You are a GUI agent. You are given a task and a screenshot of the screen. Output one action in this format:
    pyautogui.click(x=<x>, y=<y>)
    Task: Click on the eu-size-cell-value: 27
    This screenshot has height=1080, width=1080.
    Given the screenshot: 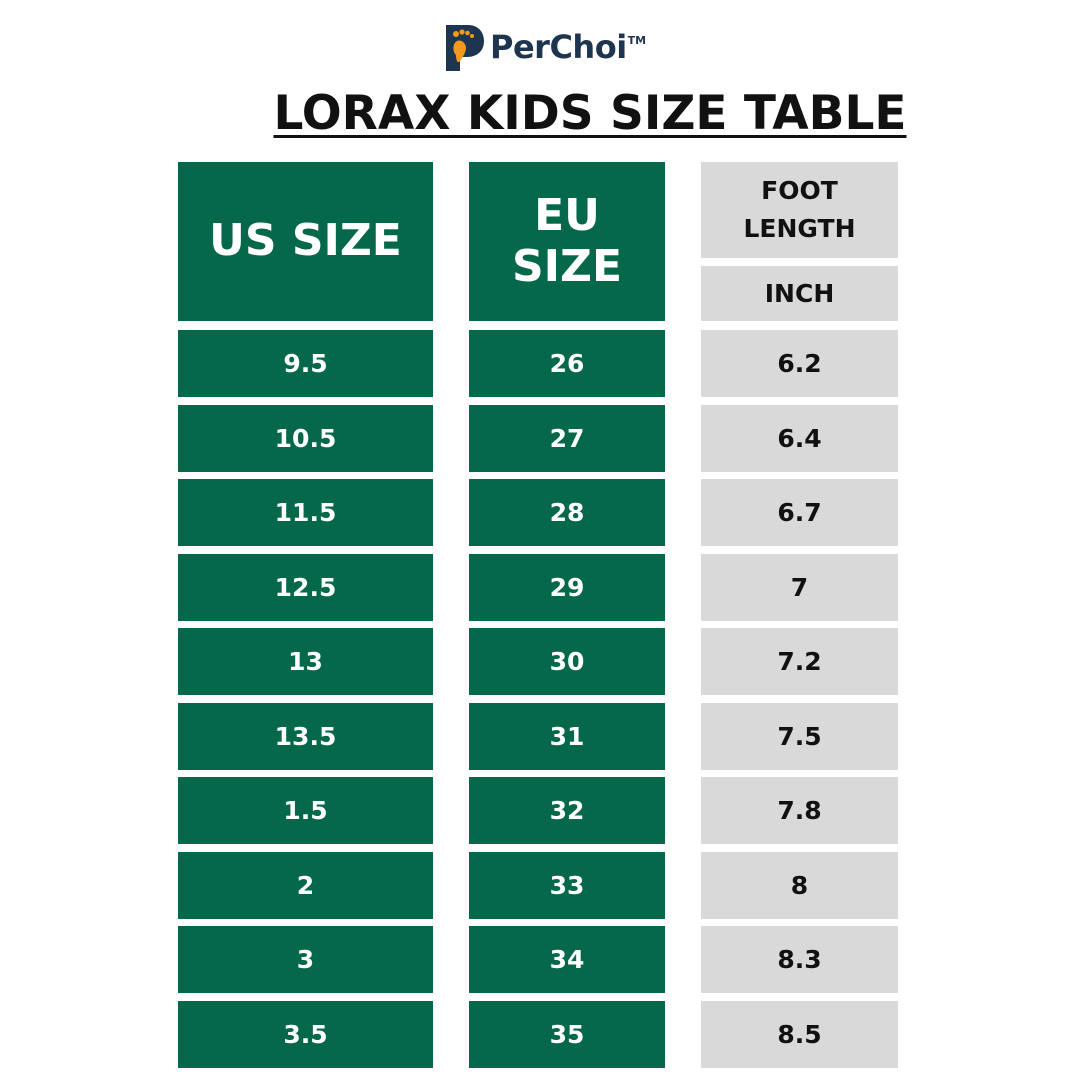 What is the action you would take?
    pyautogui.click(x=567, y=438)
    